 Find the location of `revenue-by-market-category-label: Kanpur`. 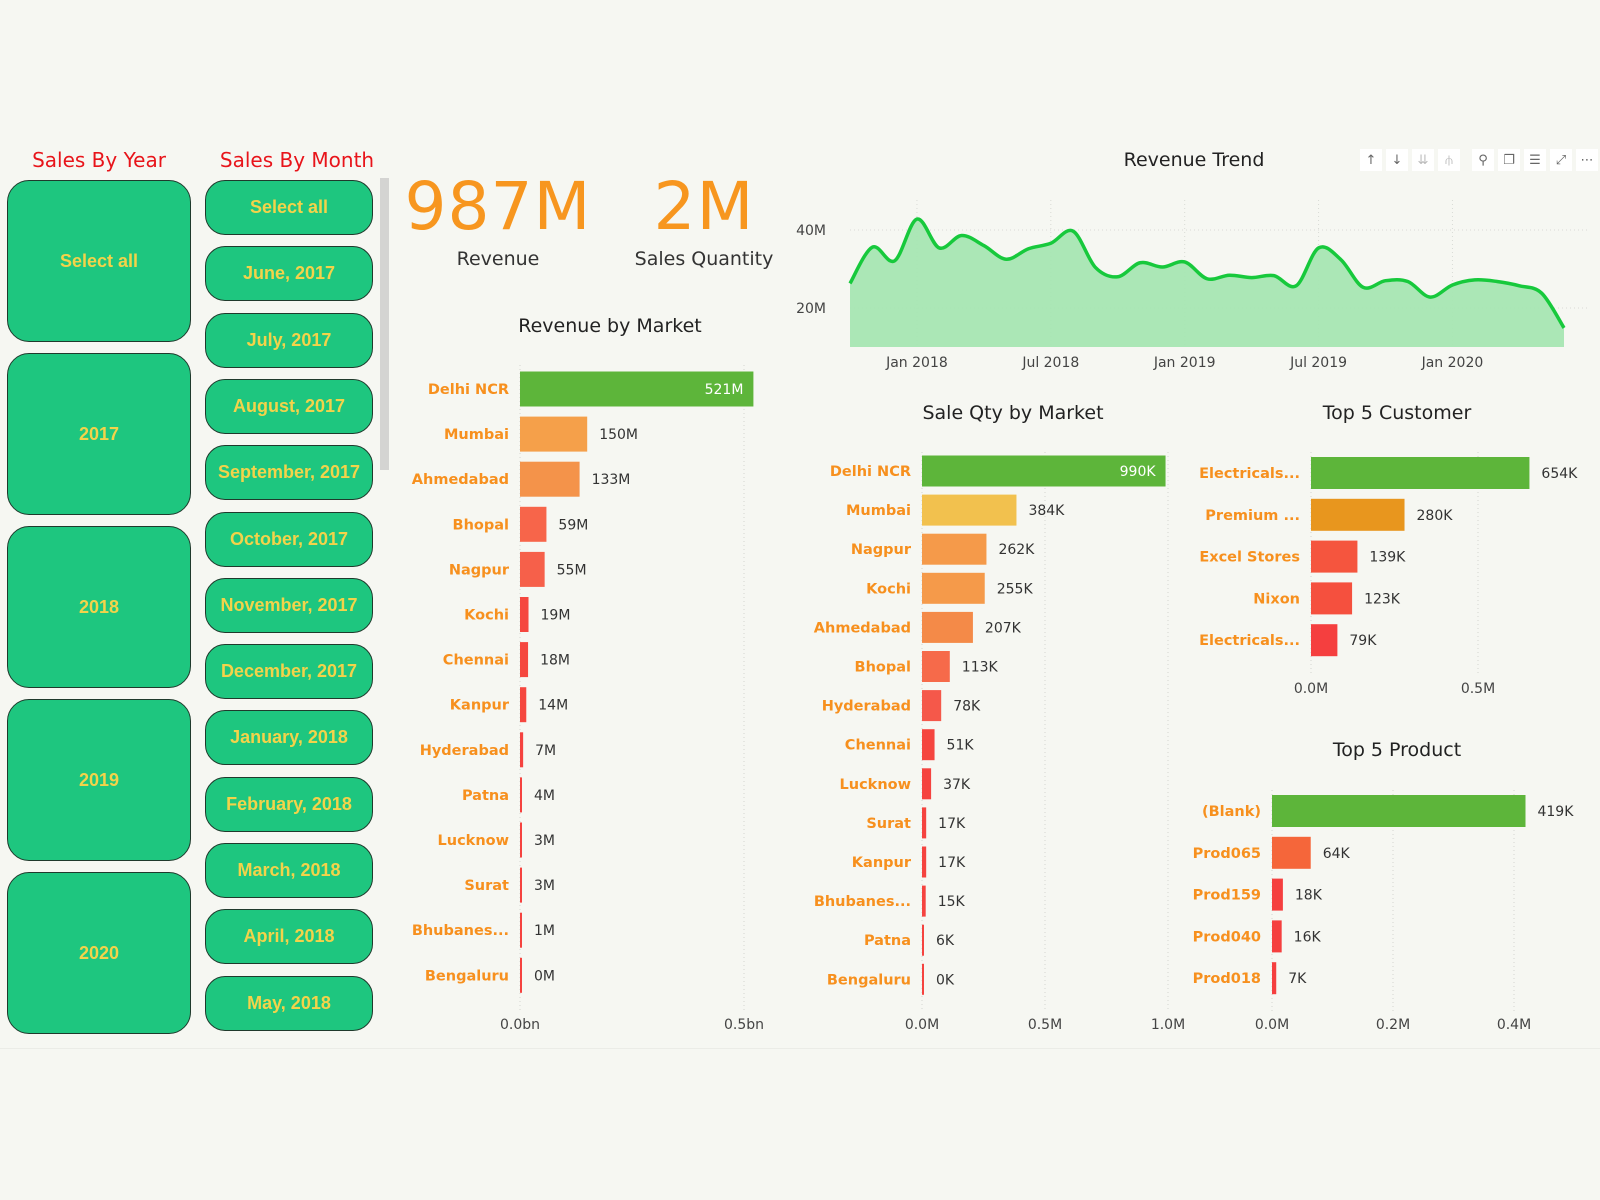

revenue-by-market-category-label: Kanpur is located at coordinates (480, 706).